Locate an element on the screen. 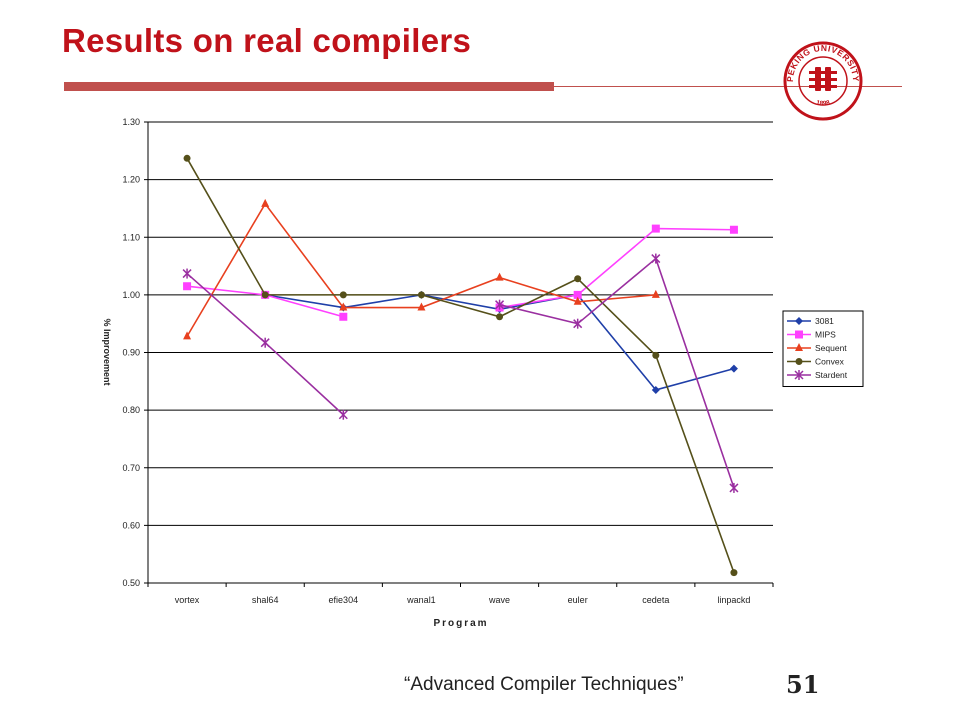 The height and width of the screenshot is (720, 960). legend-label-MIPS: MIPS is located at coordinates (825, 335).